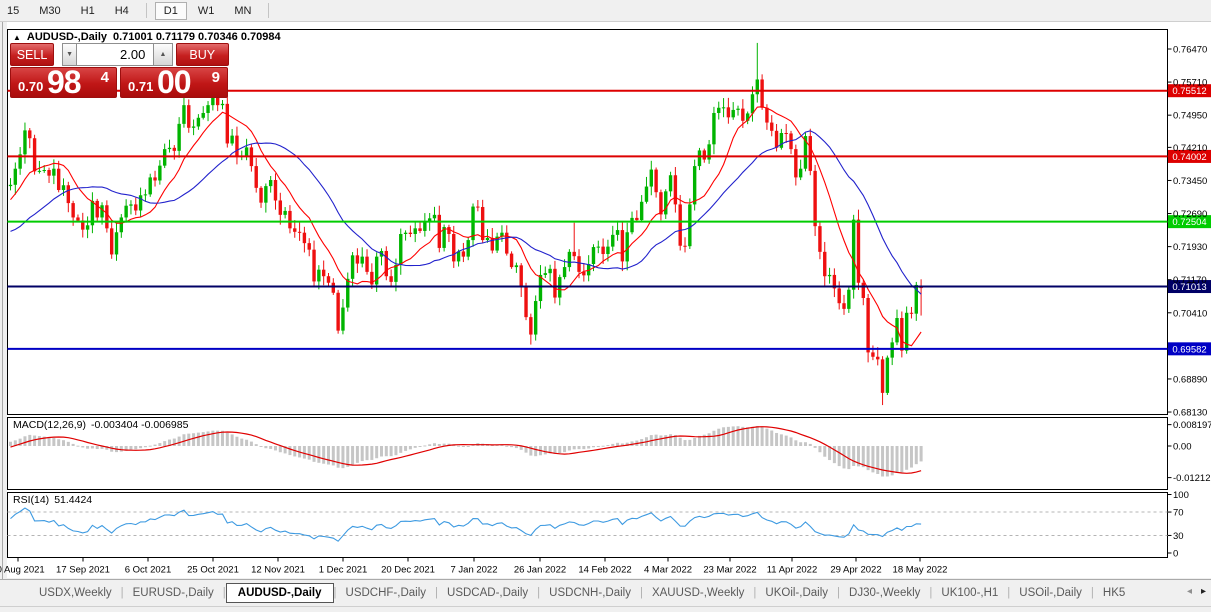 This screenshot has width=1211, height=612. I want to click on svg-text: 26 Jan 2022, so click(540, 570).